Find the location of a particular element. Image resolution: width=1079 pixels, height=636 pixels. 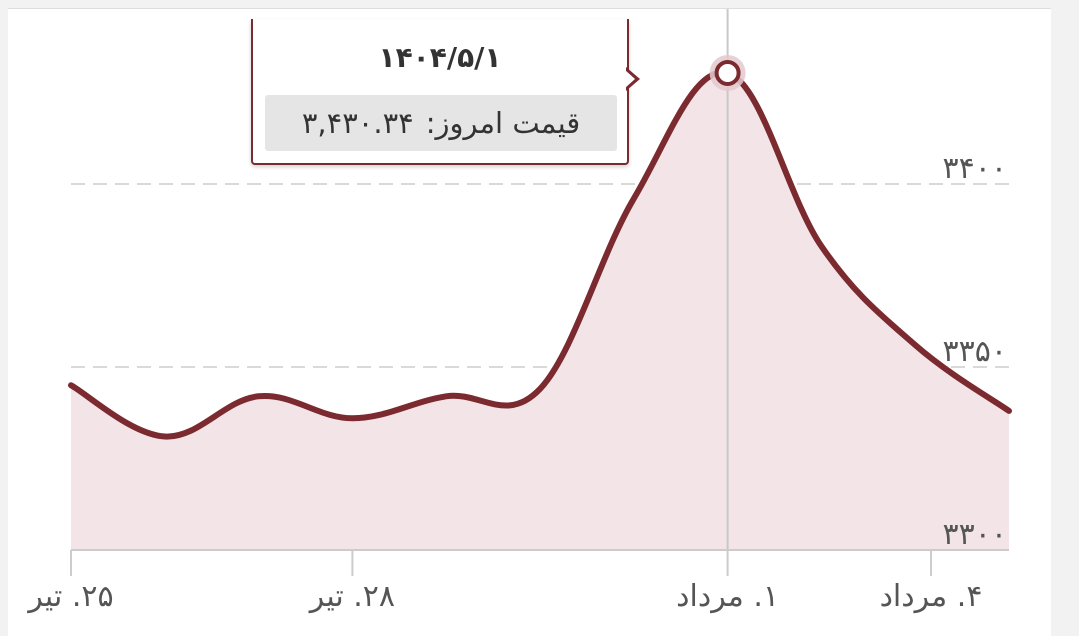

x-axis: ۲۵. تیر ۲۸. تیر ۱. مرداد ۴. مرداد is located at coordinates (517, 581).